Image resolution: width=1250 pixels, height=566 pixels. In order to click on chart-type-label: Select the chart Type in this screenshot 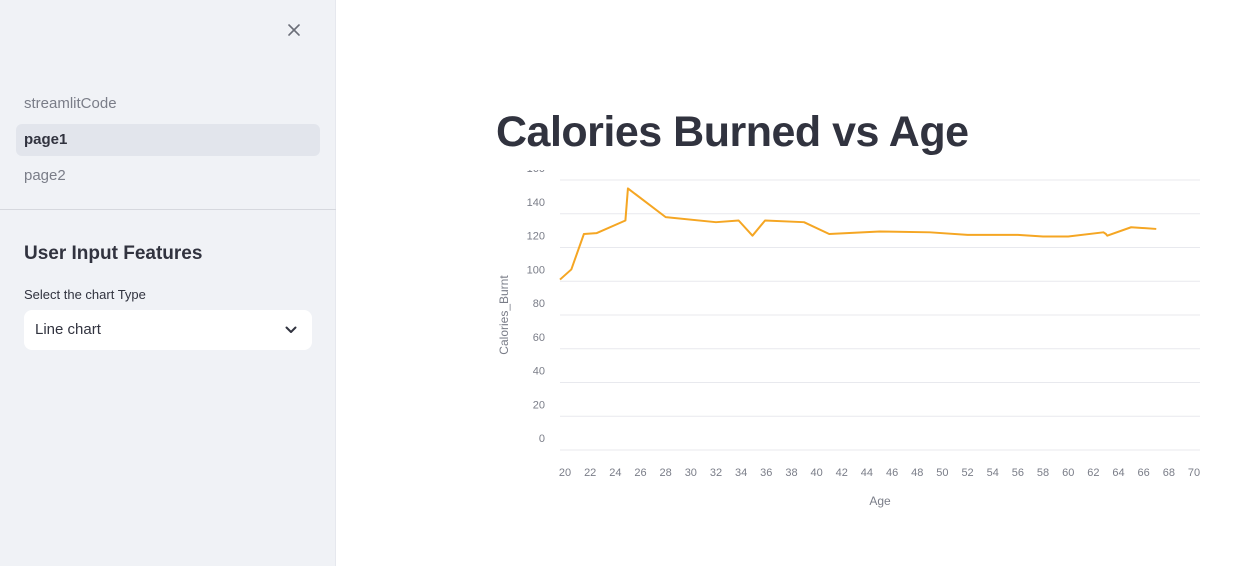, I will do `click(85, 294)`.